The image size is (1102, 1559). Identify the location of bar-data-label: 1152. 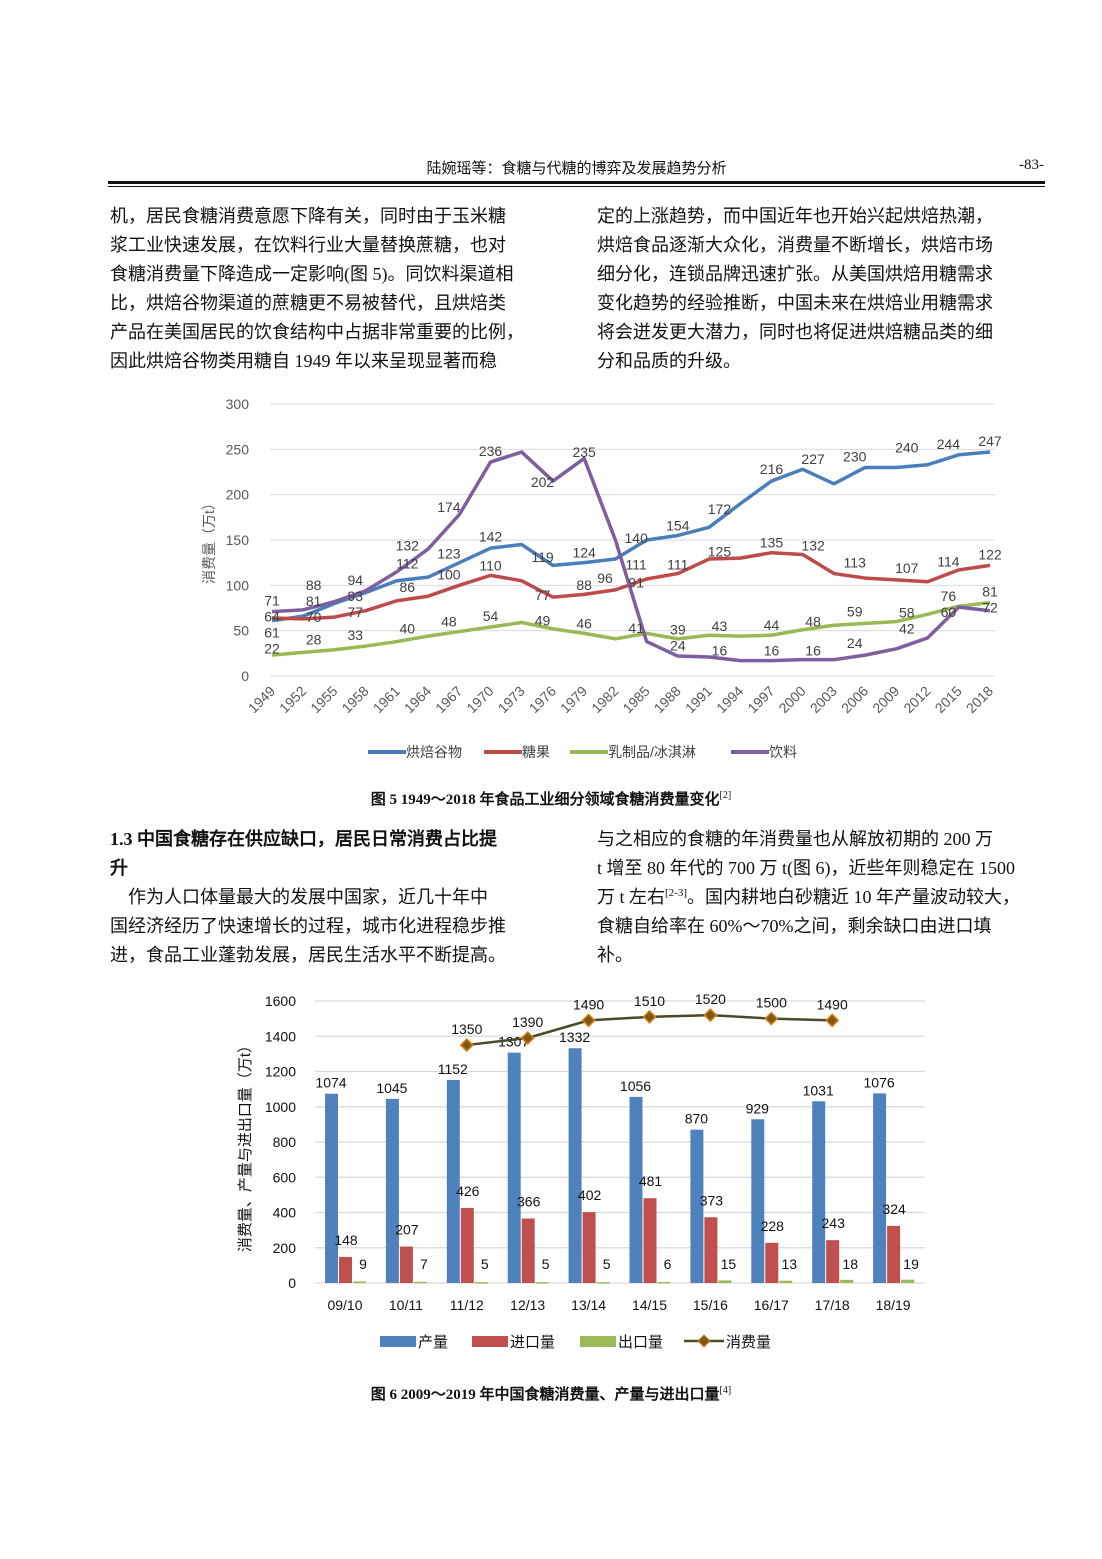
(453, 1069).